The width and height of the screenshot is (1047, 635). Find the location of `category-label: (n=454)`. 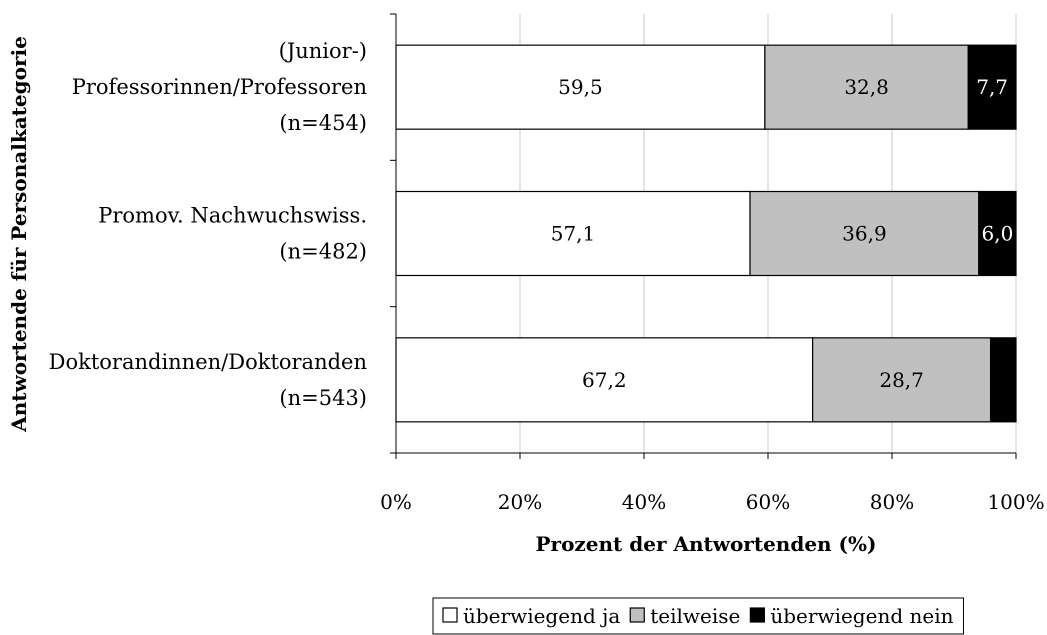

category-label: (n=454) is located at coordinates (323, 123).